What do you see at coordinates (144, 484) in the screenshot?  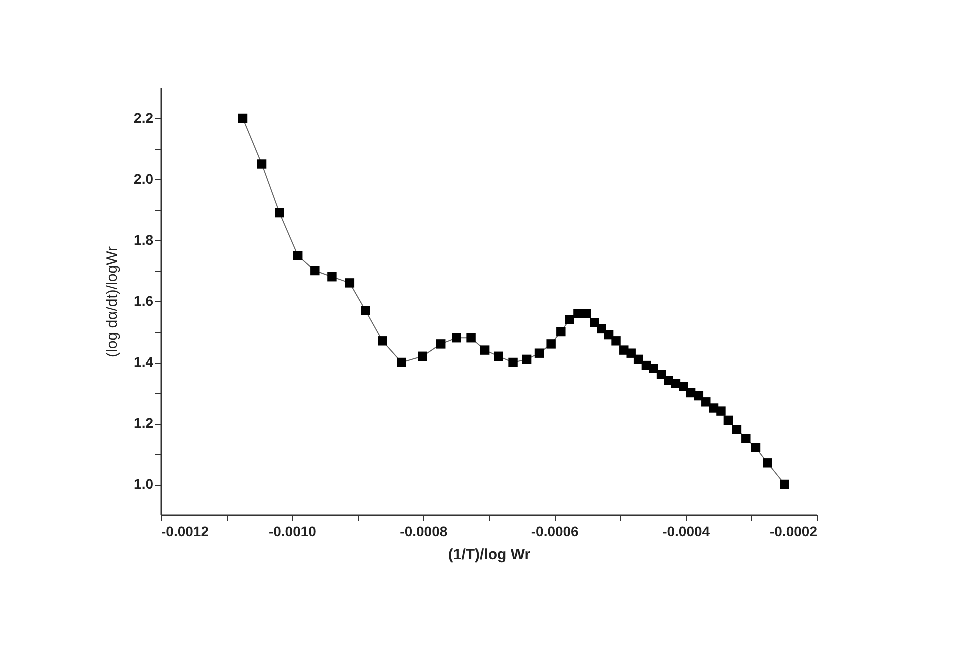 I see `y-tick-label: 1.0` at bounding box center [144, 484].